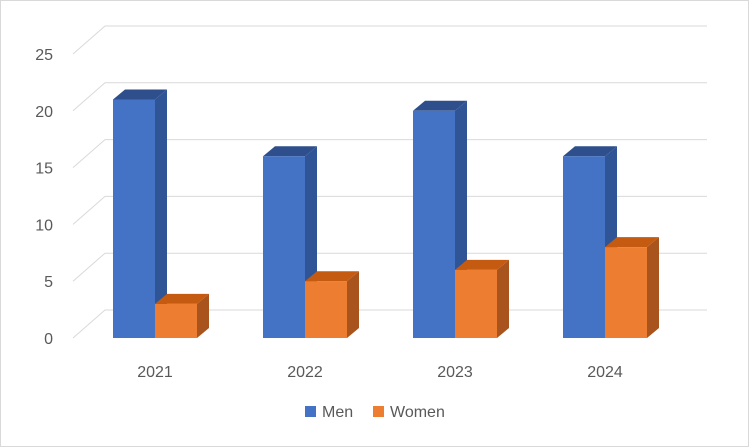 The image size is (749, 447). What do you see at coordinates (48, 339) in the screenshot?
I see `y-tick-label: 0` at bounding box center [48, 339].